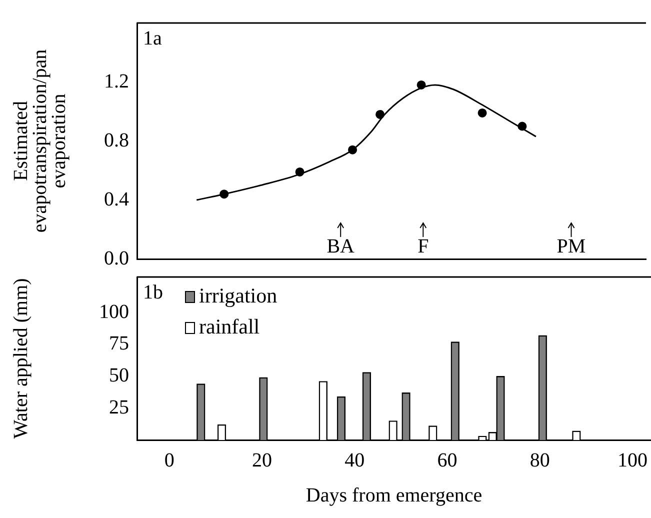 The width and height of the screenshot is (651, 518). What do you see at coordinates (119, 407) in the screenshot?
I see `y-tick-label: 25` at bounding box center [119, 407].